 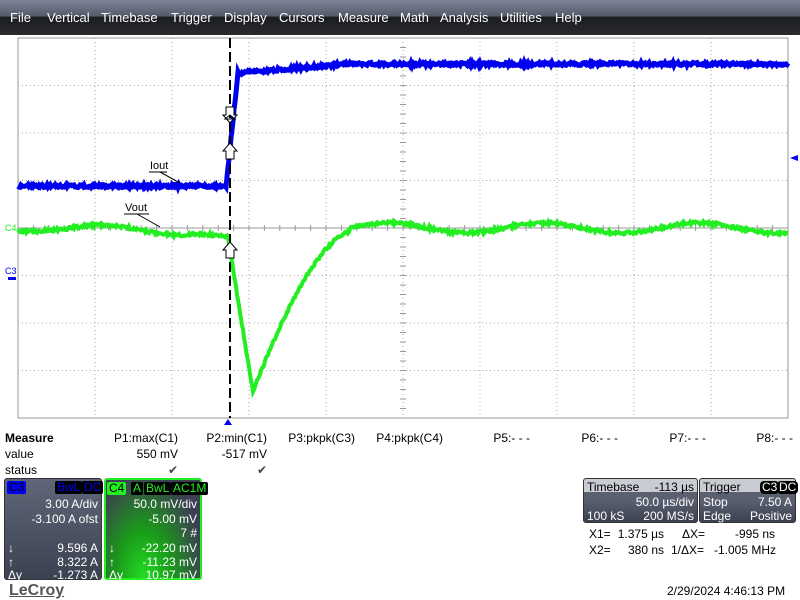 What do you see at coordinates (640, 550) in the screenshot?
I see `cursor-x2-value: 380 ns` at bounding box center [640, 550].